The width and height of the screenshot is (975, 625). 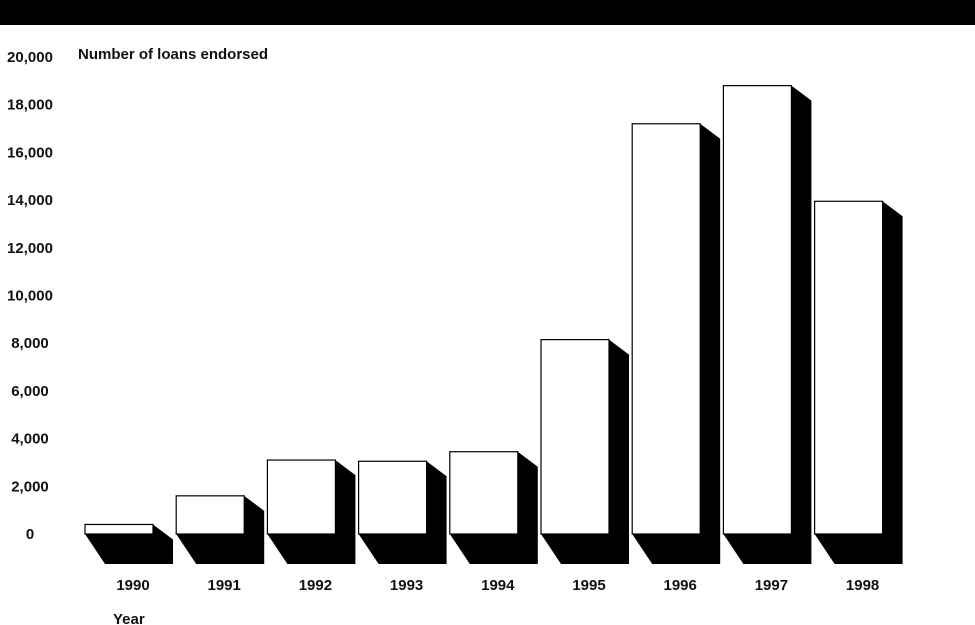 I want to click on y-tick-label: 0, so click(x=30, y=534).